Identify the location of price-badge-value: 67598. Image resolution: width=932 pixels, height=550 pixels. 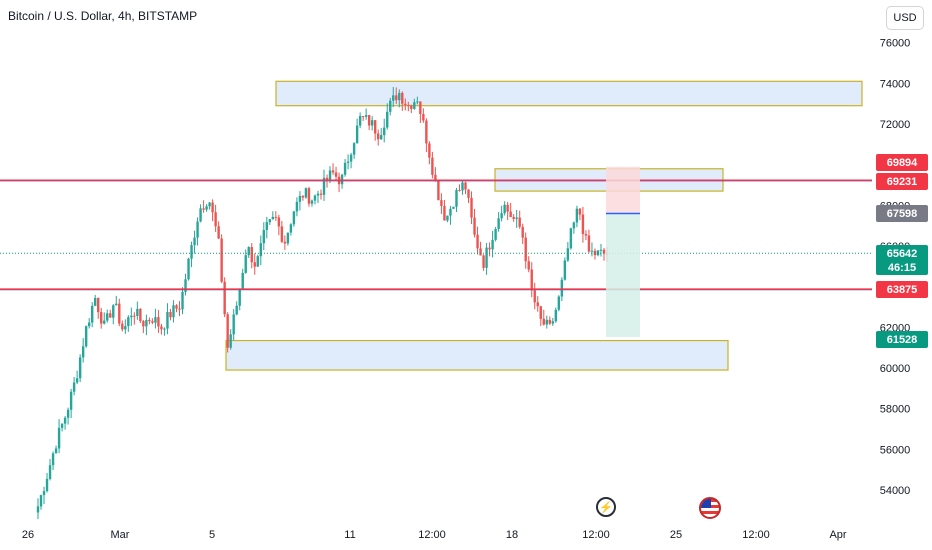
(902, 214).